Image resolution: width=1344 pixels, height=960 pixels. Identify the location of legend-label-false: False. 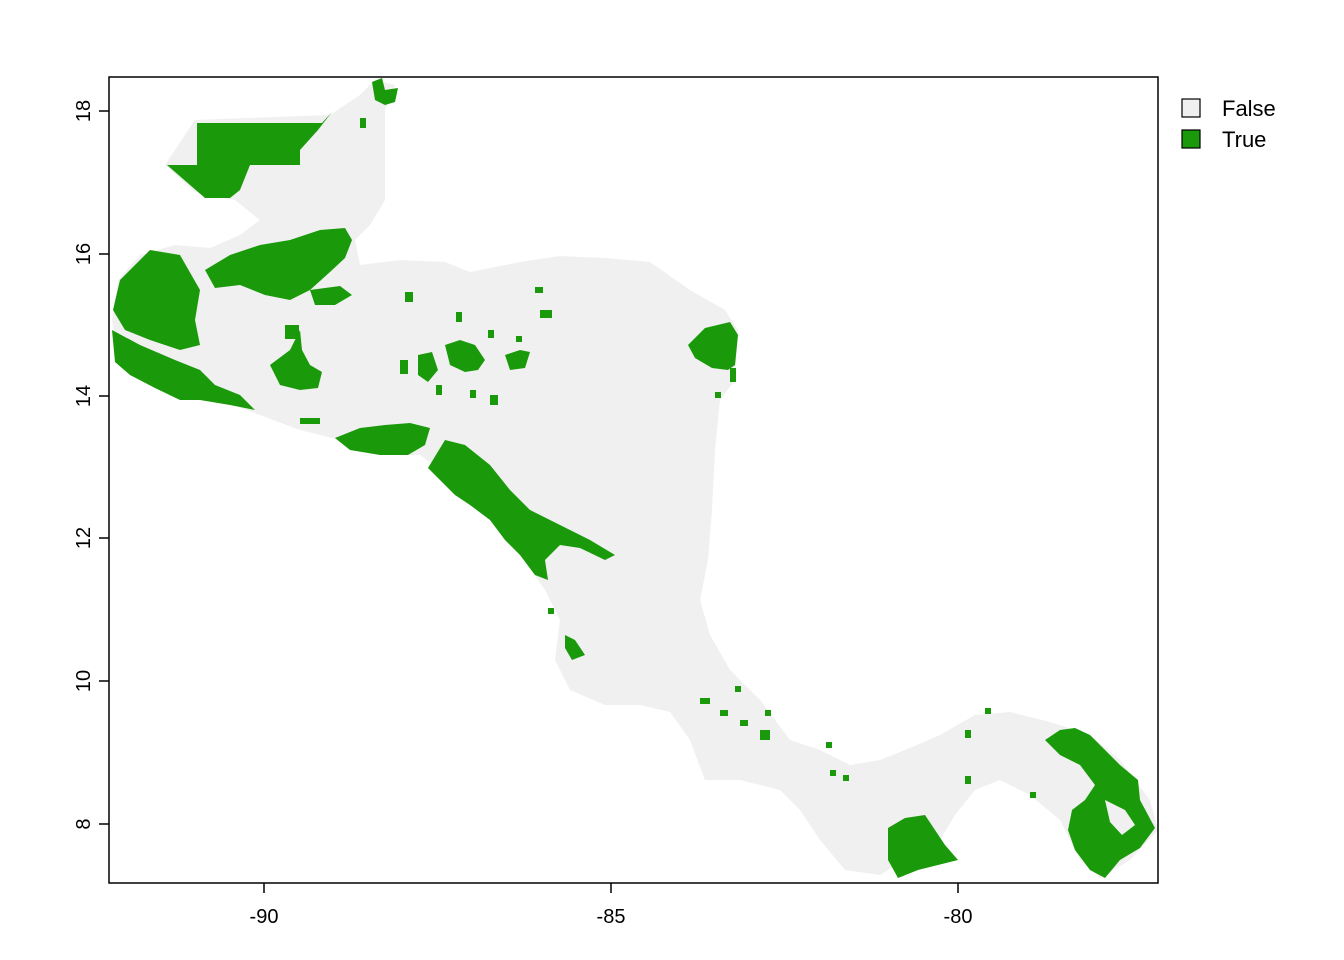
(1249, 108).